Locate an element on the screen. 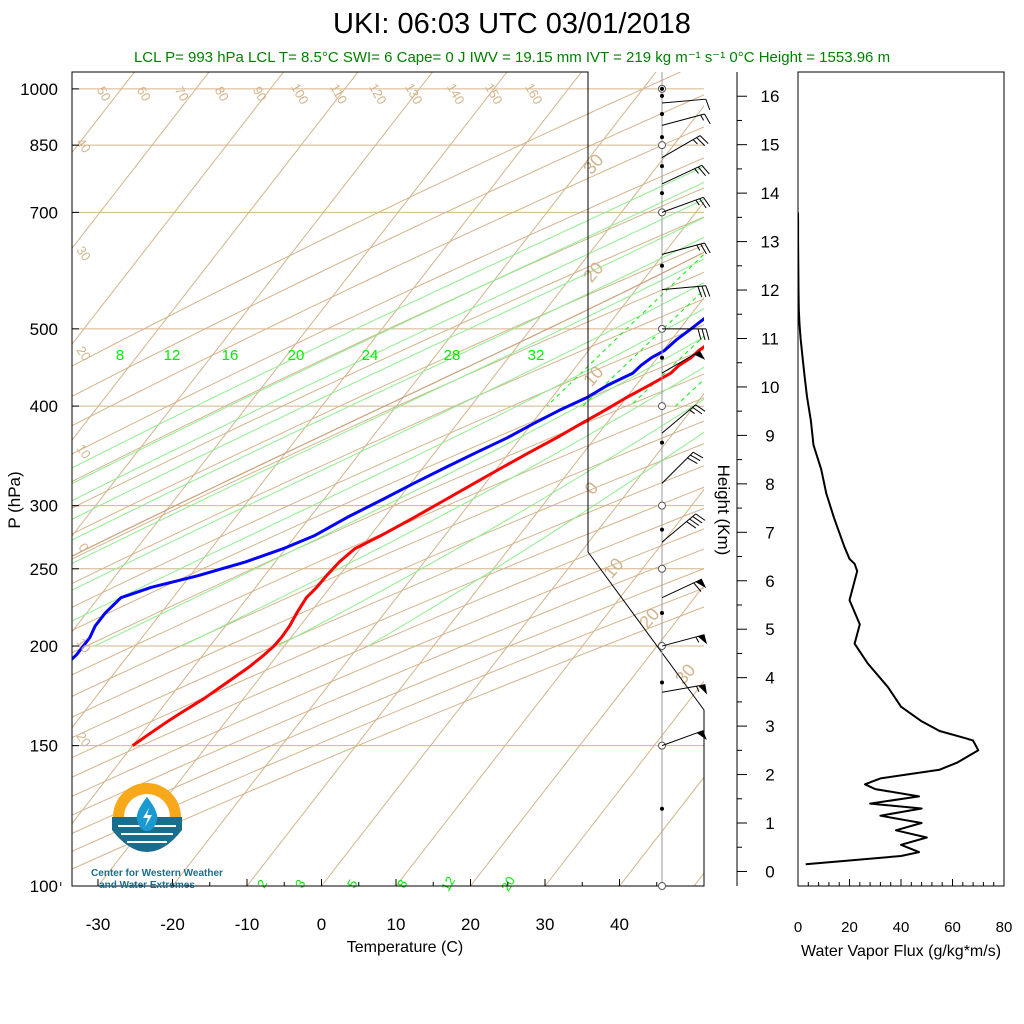 Image resolution: width=1024 pixels, height=1024 pixels. y-tick-label: 300 is located at coordinates (44, 506).